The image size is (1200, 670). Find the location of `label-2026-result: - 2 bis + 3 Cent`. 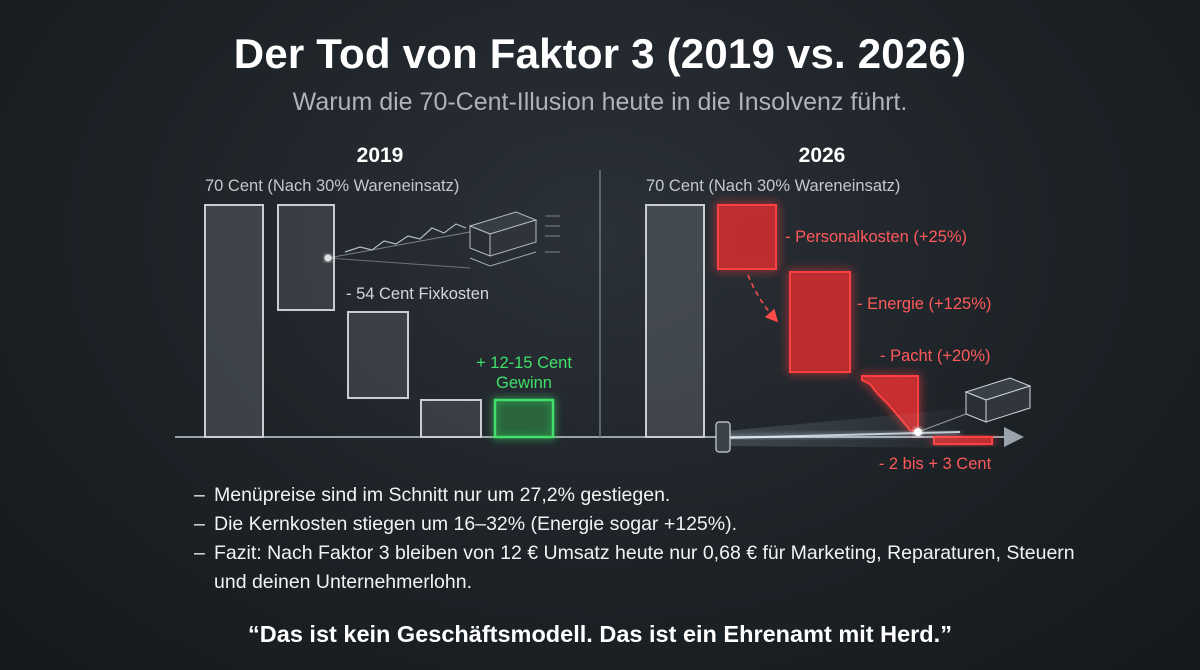

label-2026-result: - 2 bis + 3 Cent is located at coordinates (935, 464).